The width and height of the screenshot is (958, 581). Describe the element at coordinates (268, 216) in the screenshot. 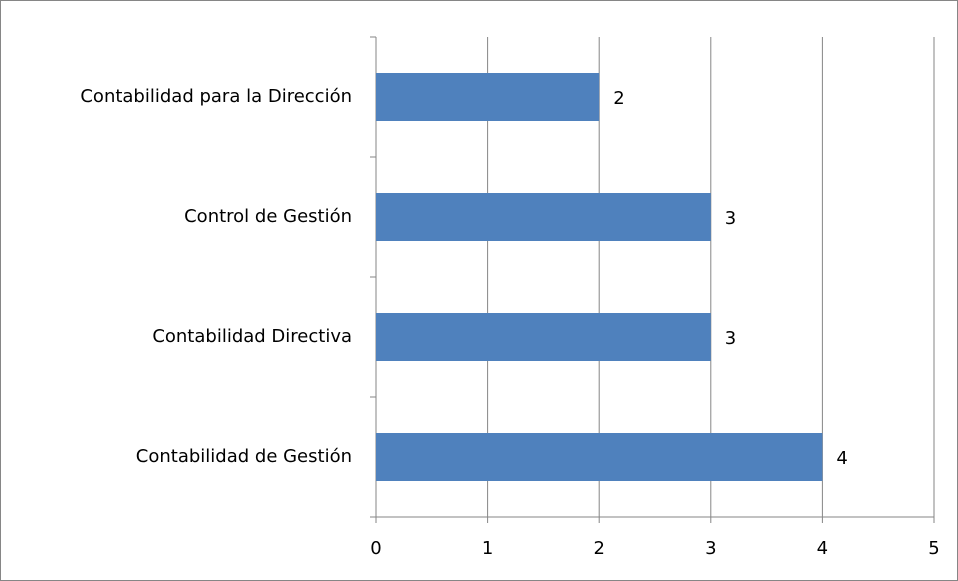

I see `y-tick-label: Control de Gestión` at that location.